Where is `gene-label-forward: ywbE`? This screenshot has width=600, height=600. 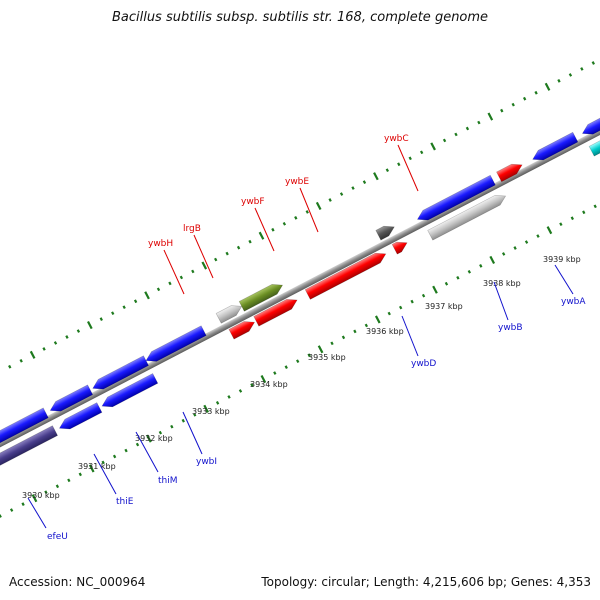
gene-label-forward: ywbE is located at coordinates (297, 182).